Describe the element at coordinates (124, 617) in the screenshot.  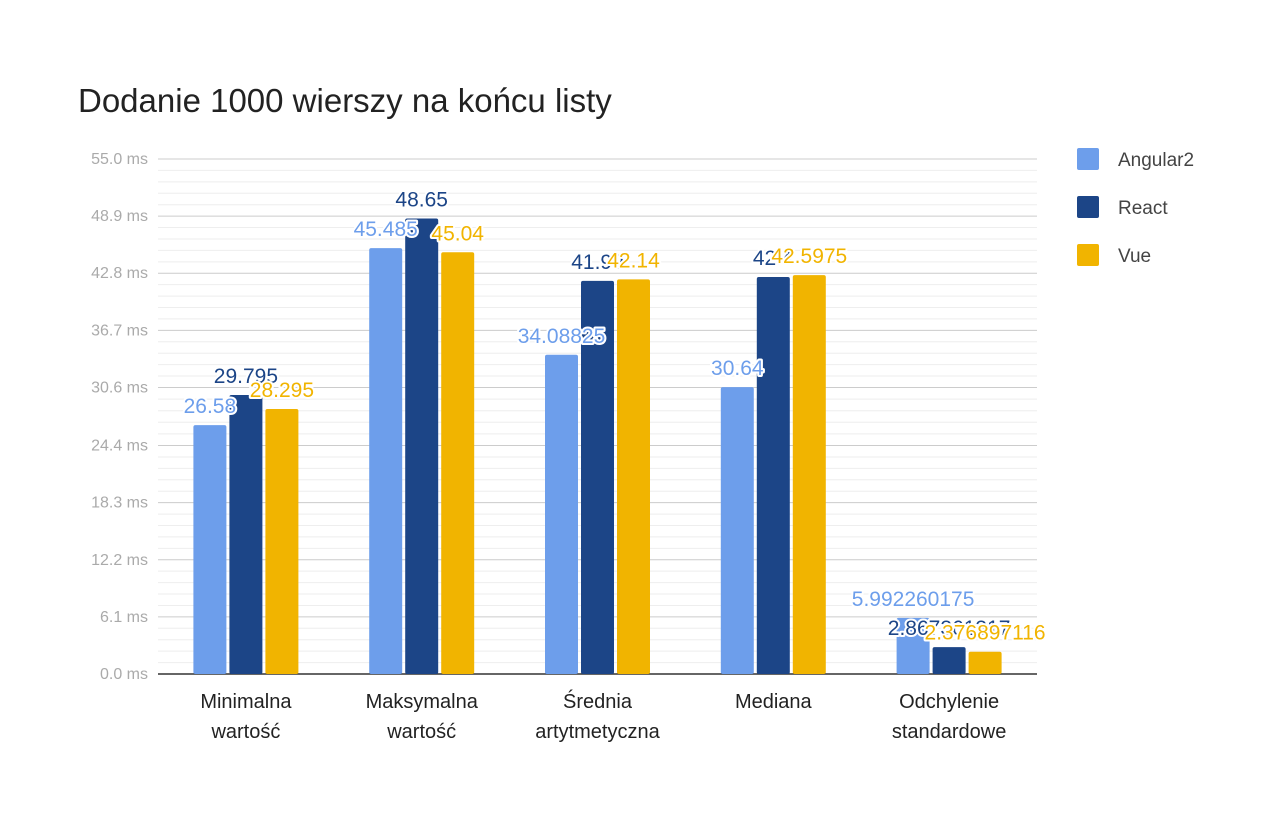
I see `y-tick-label: 6.1 ms` at that location.